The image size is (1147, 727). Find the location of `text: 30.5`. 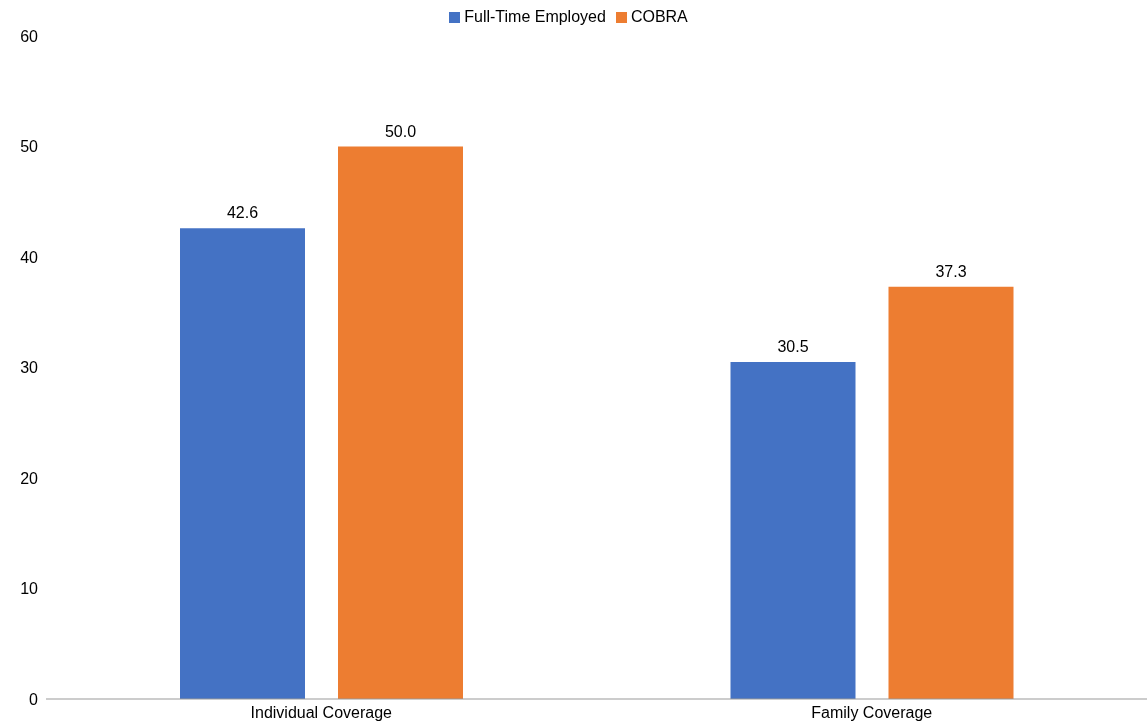

text: 30.5 is located at coordinates (793, 346).